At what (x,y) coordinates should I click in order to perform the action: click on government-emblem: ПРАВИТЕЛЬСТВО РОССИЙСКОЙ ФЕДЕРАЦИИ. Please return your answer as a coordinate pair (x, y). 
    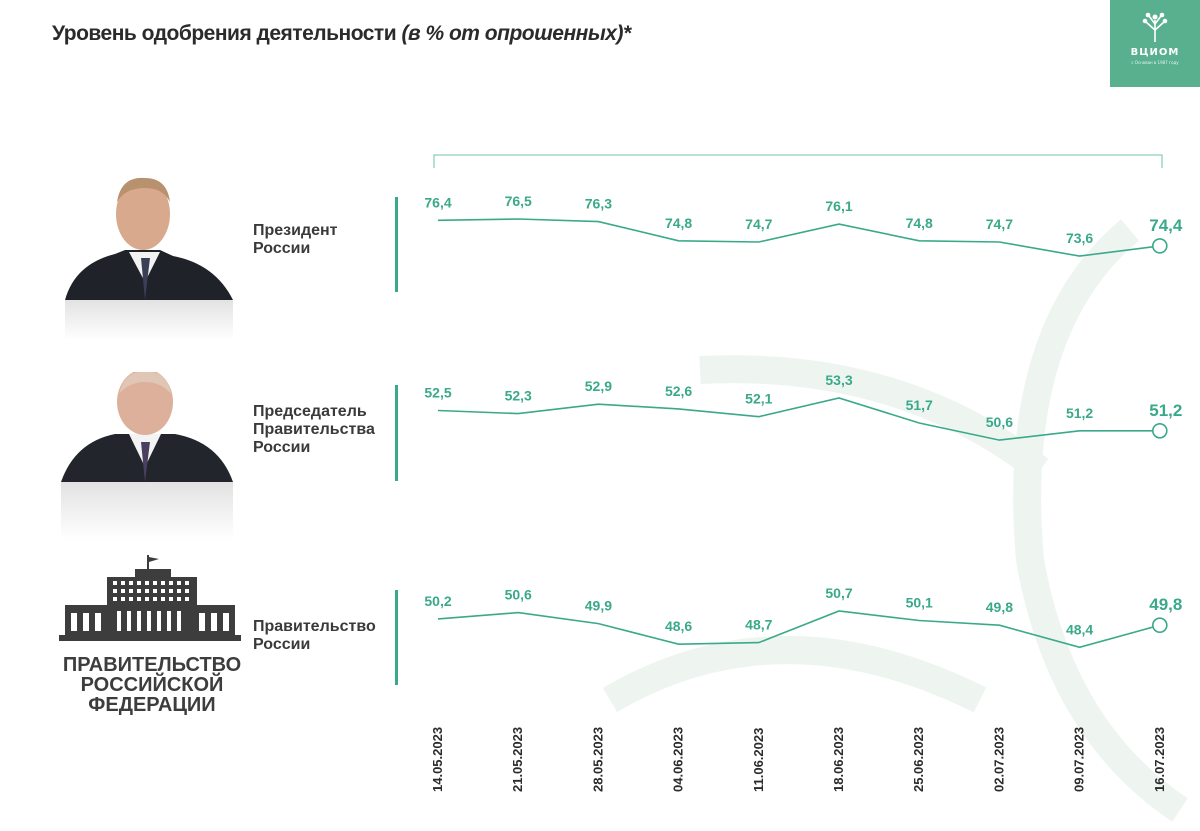
    Looking at the image, I should click on (152, 640).